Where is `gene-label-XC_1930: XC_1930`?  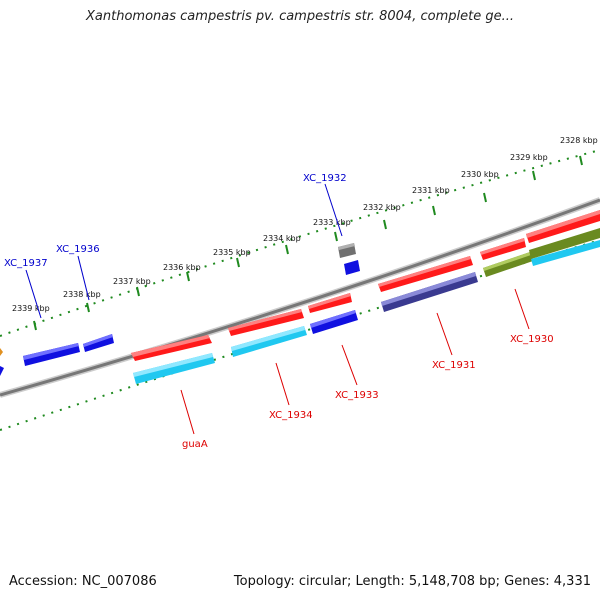 gene-label-XC_1930: XC_1930 is located at coordinates (532, 339).